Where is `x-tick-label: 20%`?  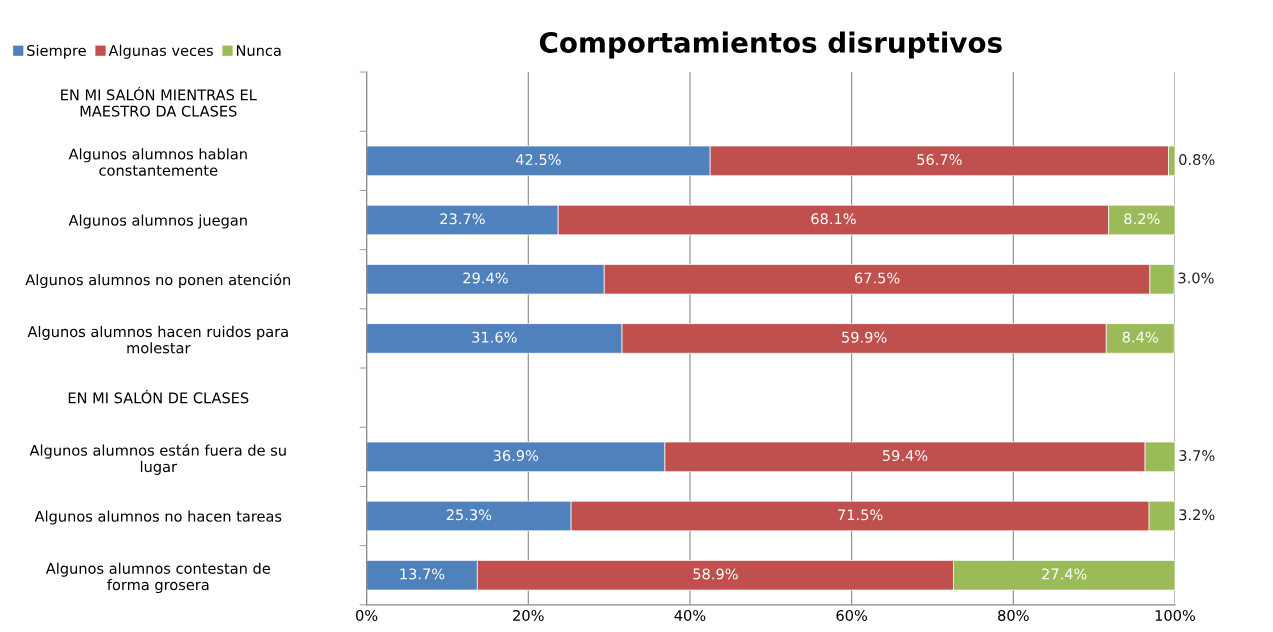
x-tick-label: 20% is located at coordinates (528, 615).